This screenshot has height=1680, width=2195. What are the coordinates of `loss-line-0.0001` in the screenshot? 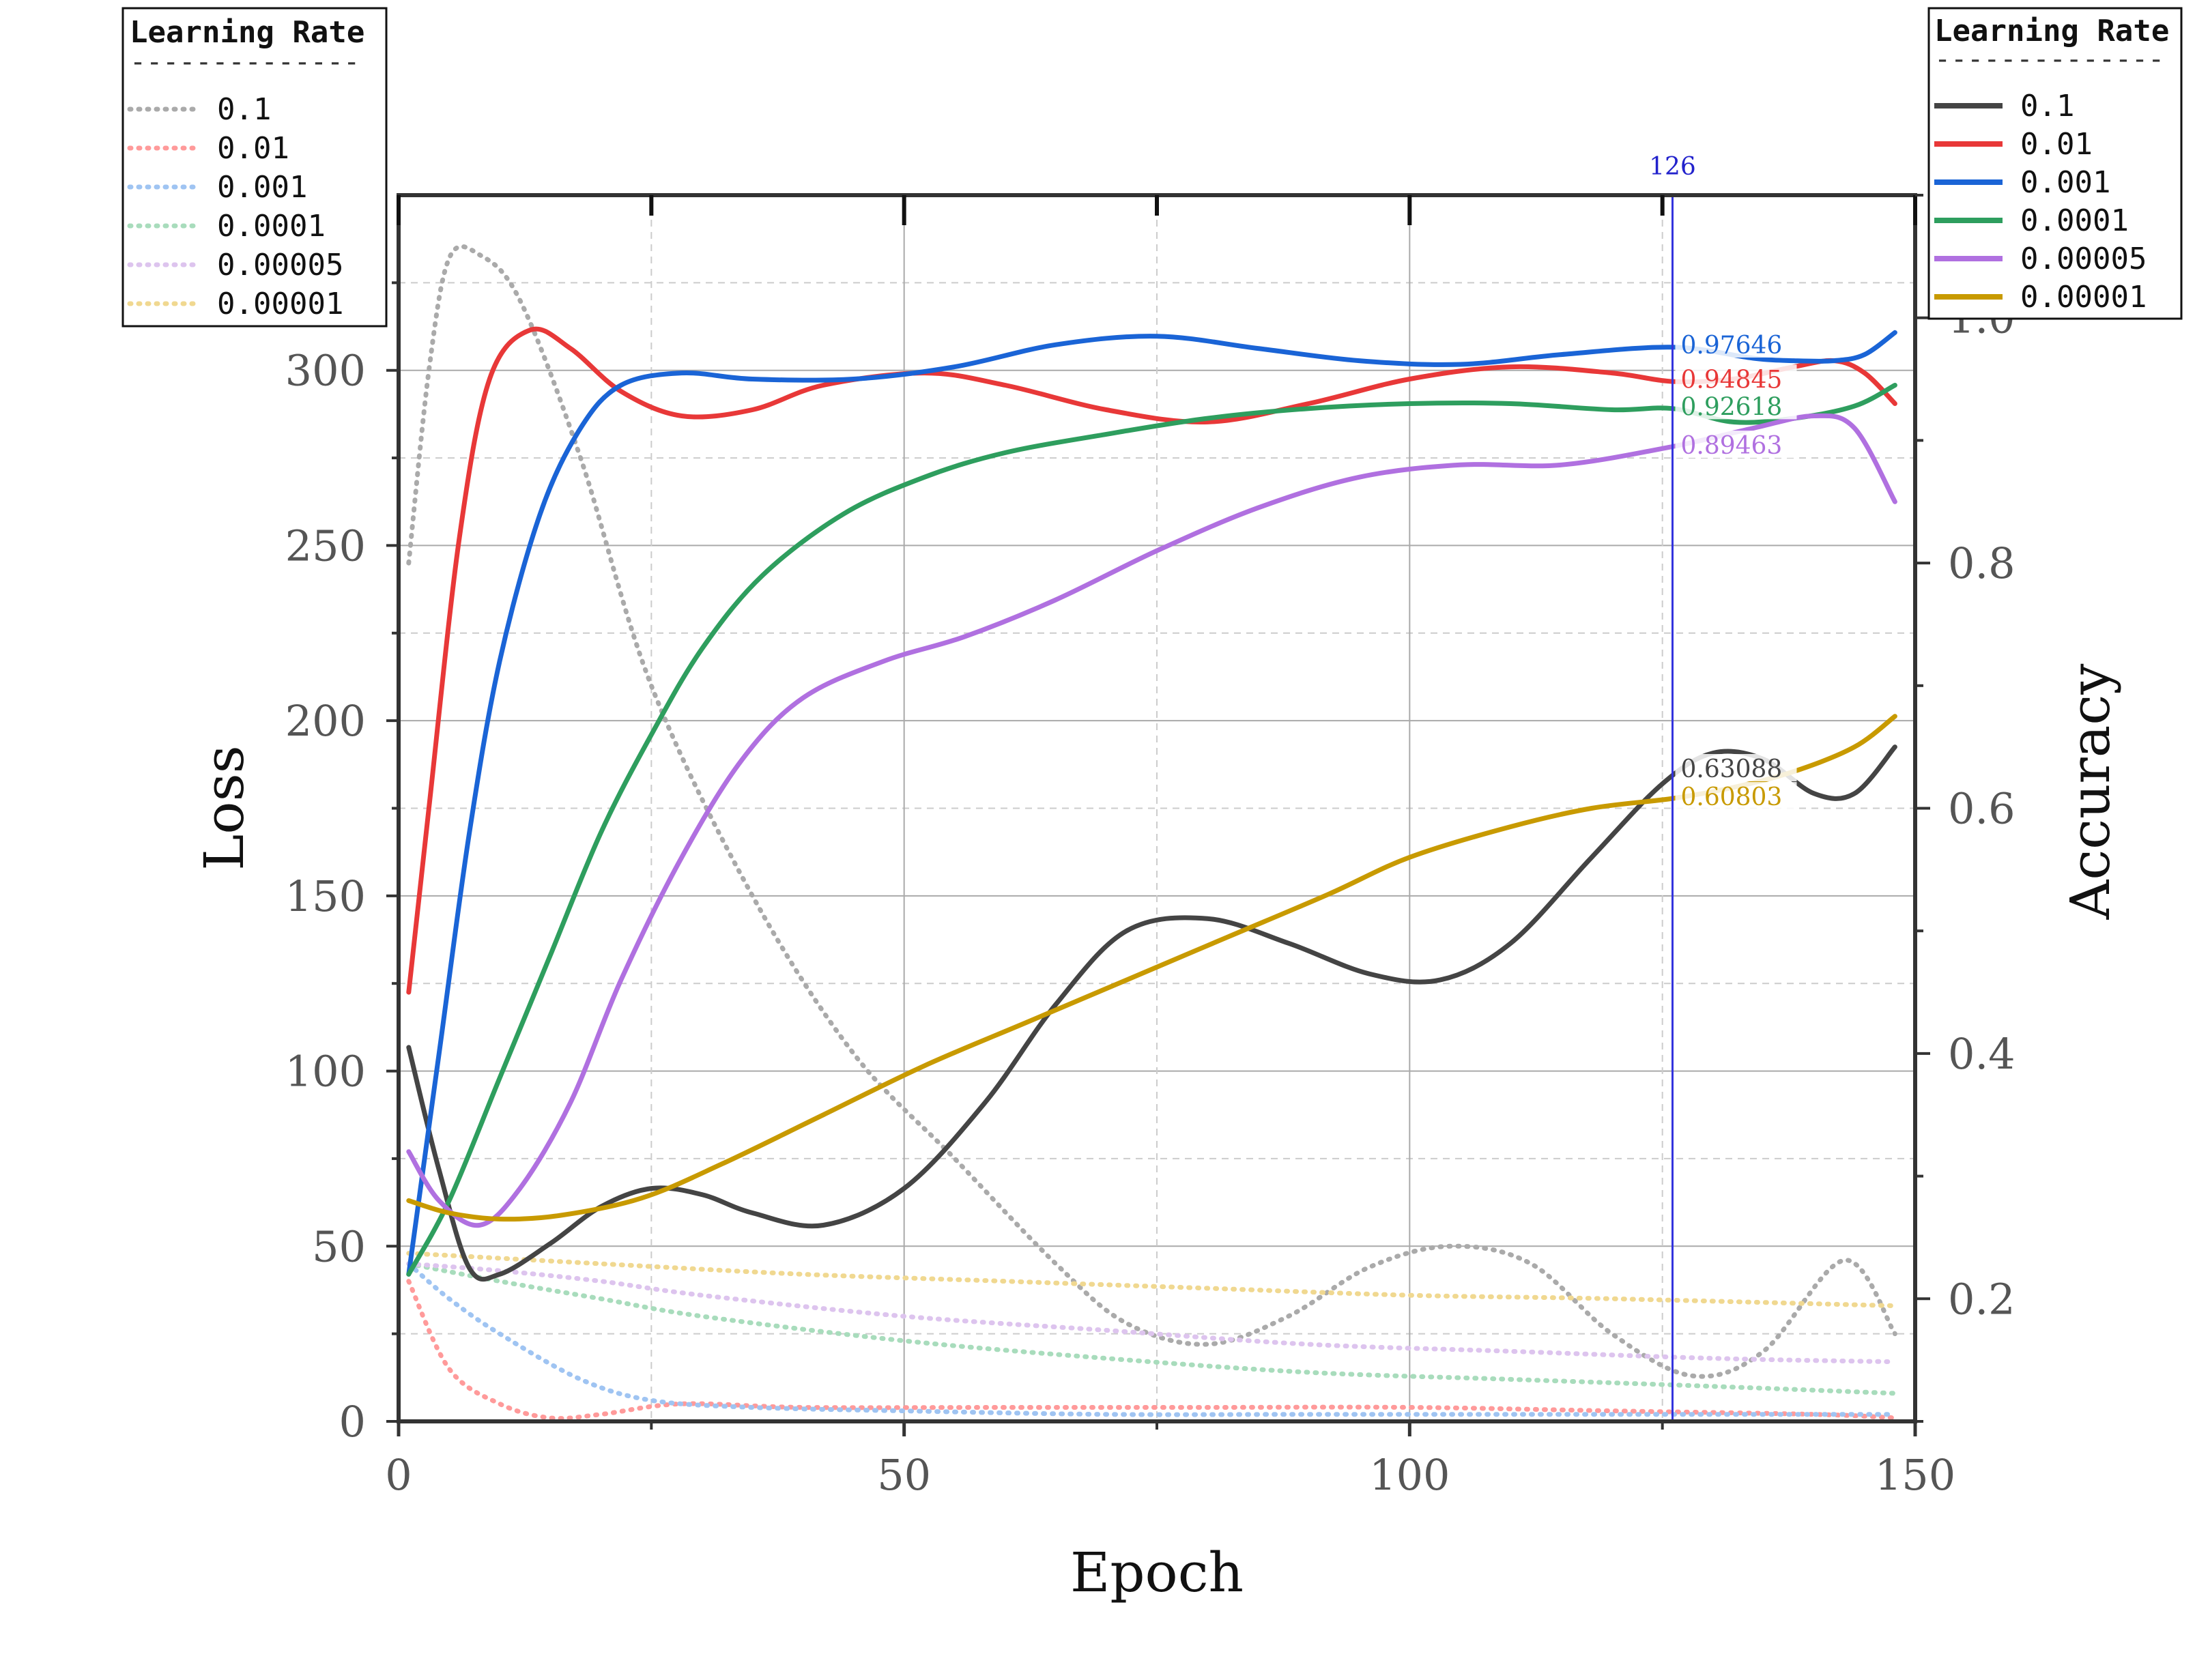 It's located at (1151, 1328).